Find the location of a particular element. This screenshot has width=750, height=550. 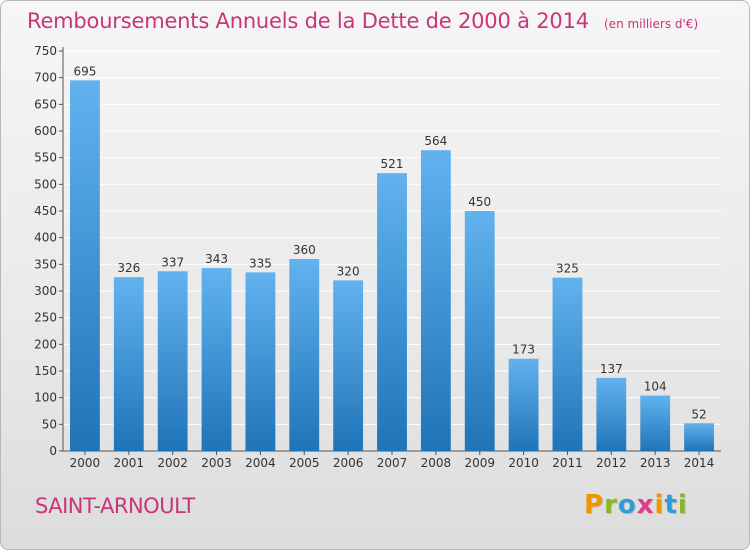

proxiti-logo: Proxiti is located at coordinates (636, 505).